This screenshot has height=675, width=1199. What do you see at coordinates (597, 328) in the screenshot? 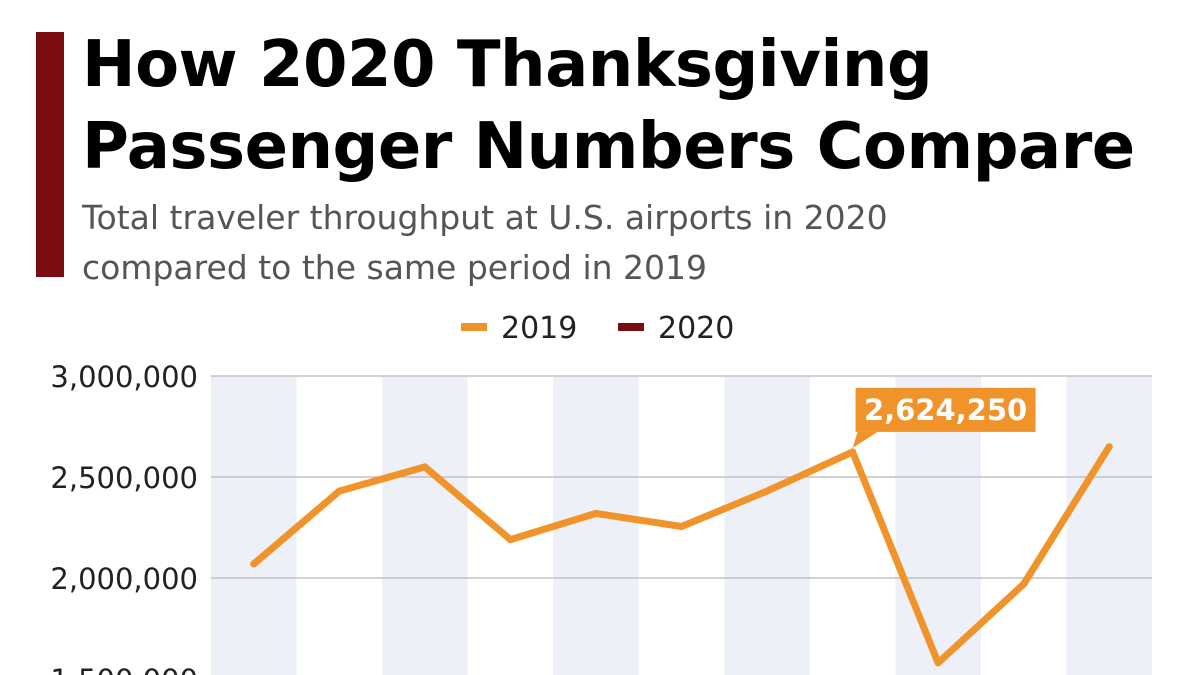
I see `legend: 2019 2020` at bounding box center [597, 328].